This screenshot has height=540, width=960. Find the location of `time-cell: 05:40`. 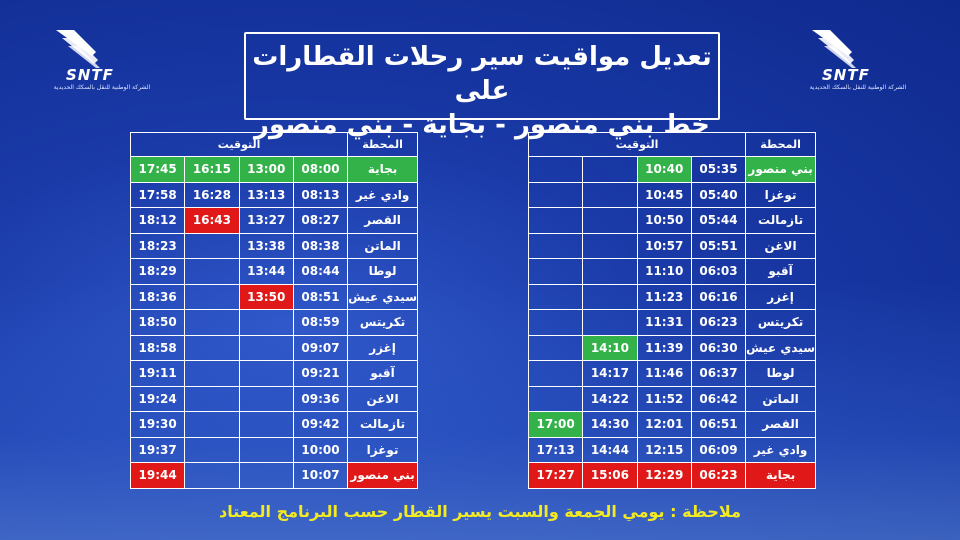

time-cell: 05:40 is located at coordinates (718, 194).